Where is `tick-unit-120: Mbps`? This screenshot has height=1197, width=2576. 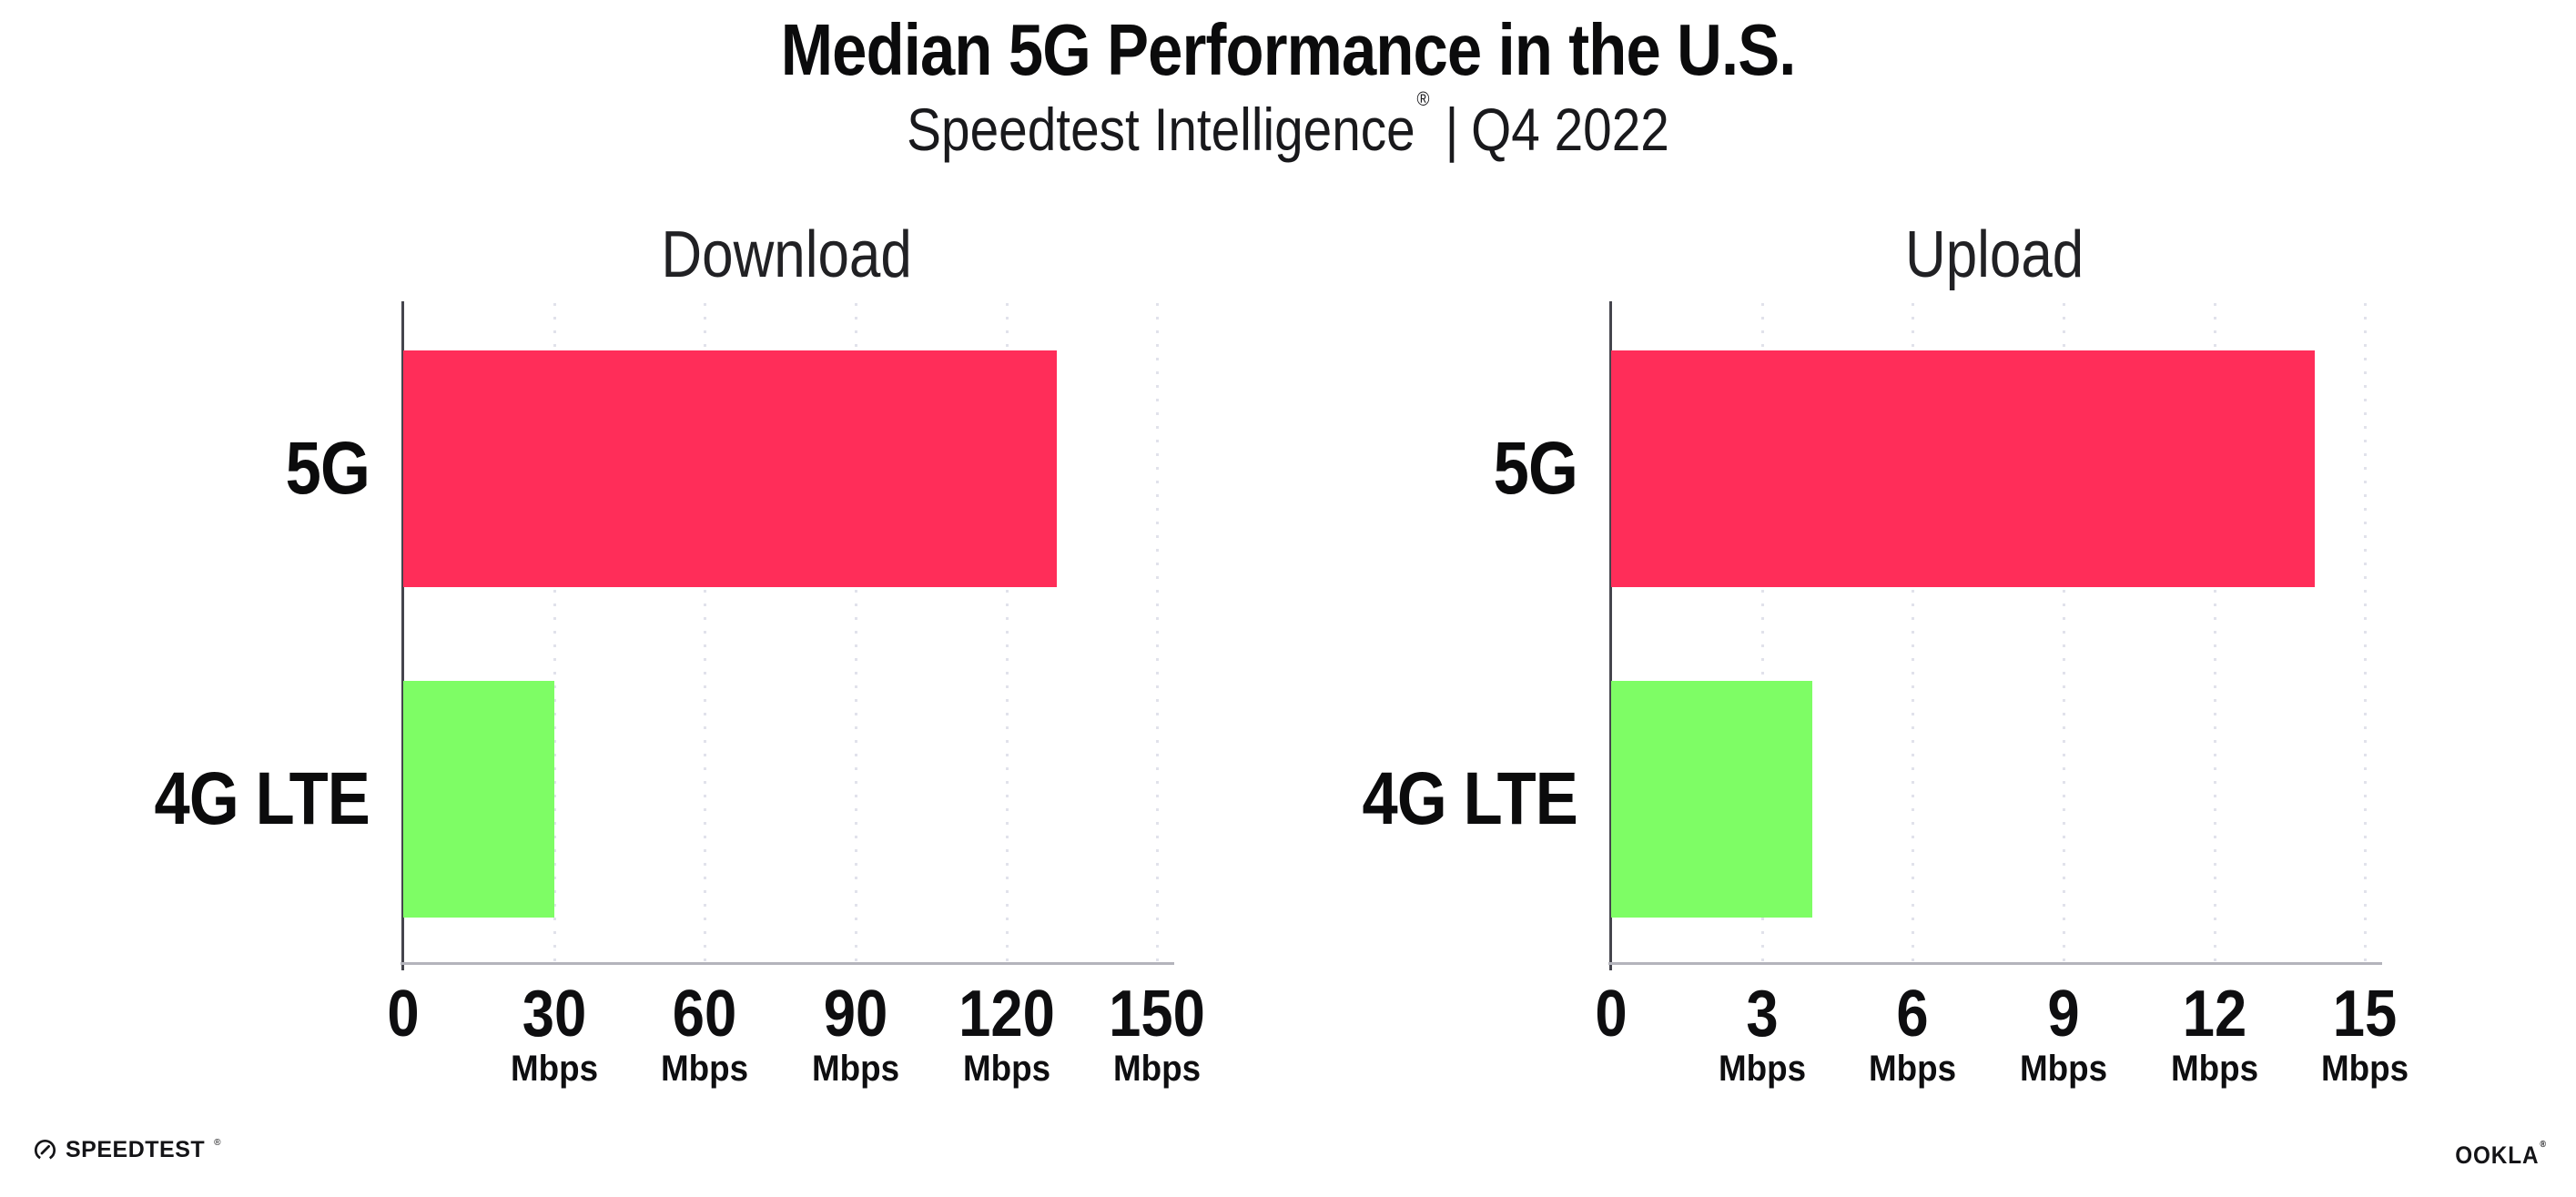 tick-unit-120: Mbps is located at coordinates (1006, 1069).